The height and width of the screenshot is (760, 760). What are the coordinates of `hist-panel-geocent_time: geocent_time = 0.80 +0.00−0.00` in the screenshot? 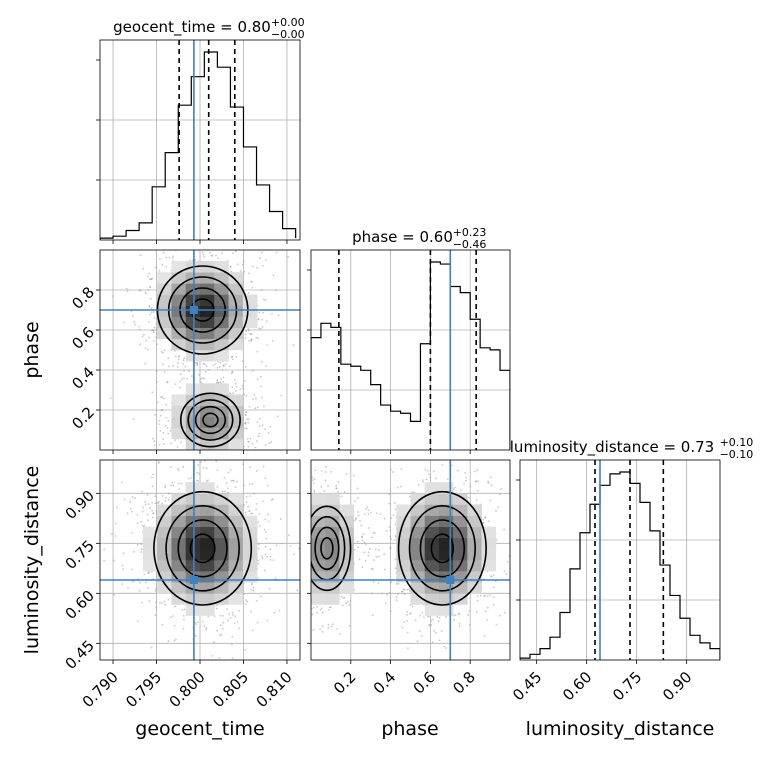 It's located at (200, 130).